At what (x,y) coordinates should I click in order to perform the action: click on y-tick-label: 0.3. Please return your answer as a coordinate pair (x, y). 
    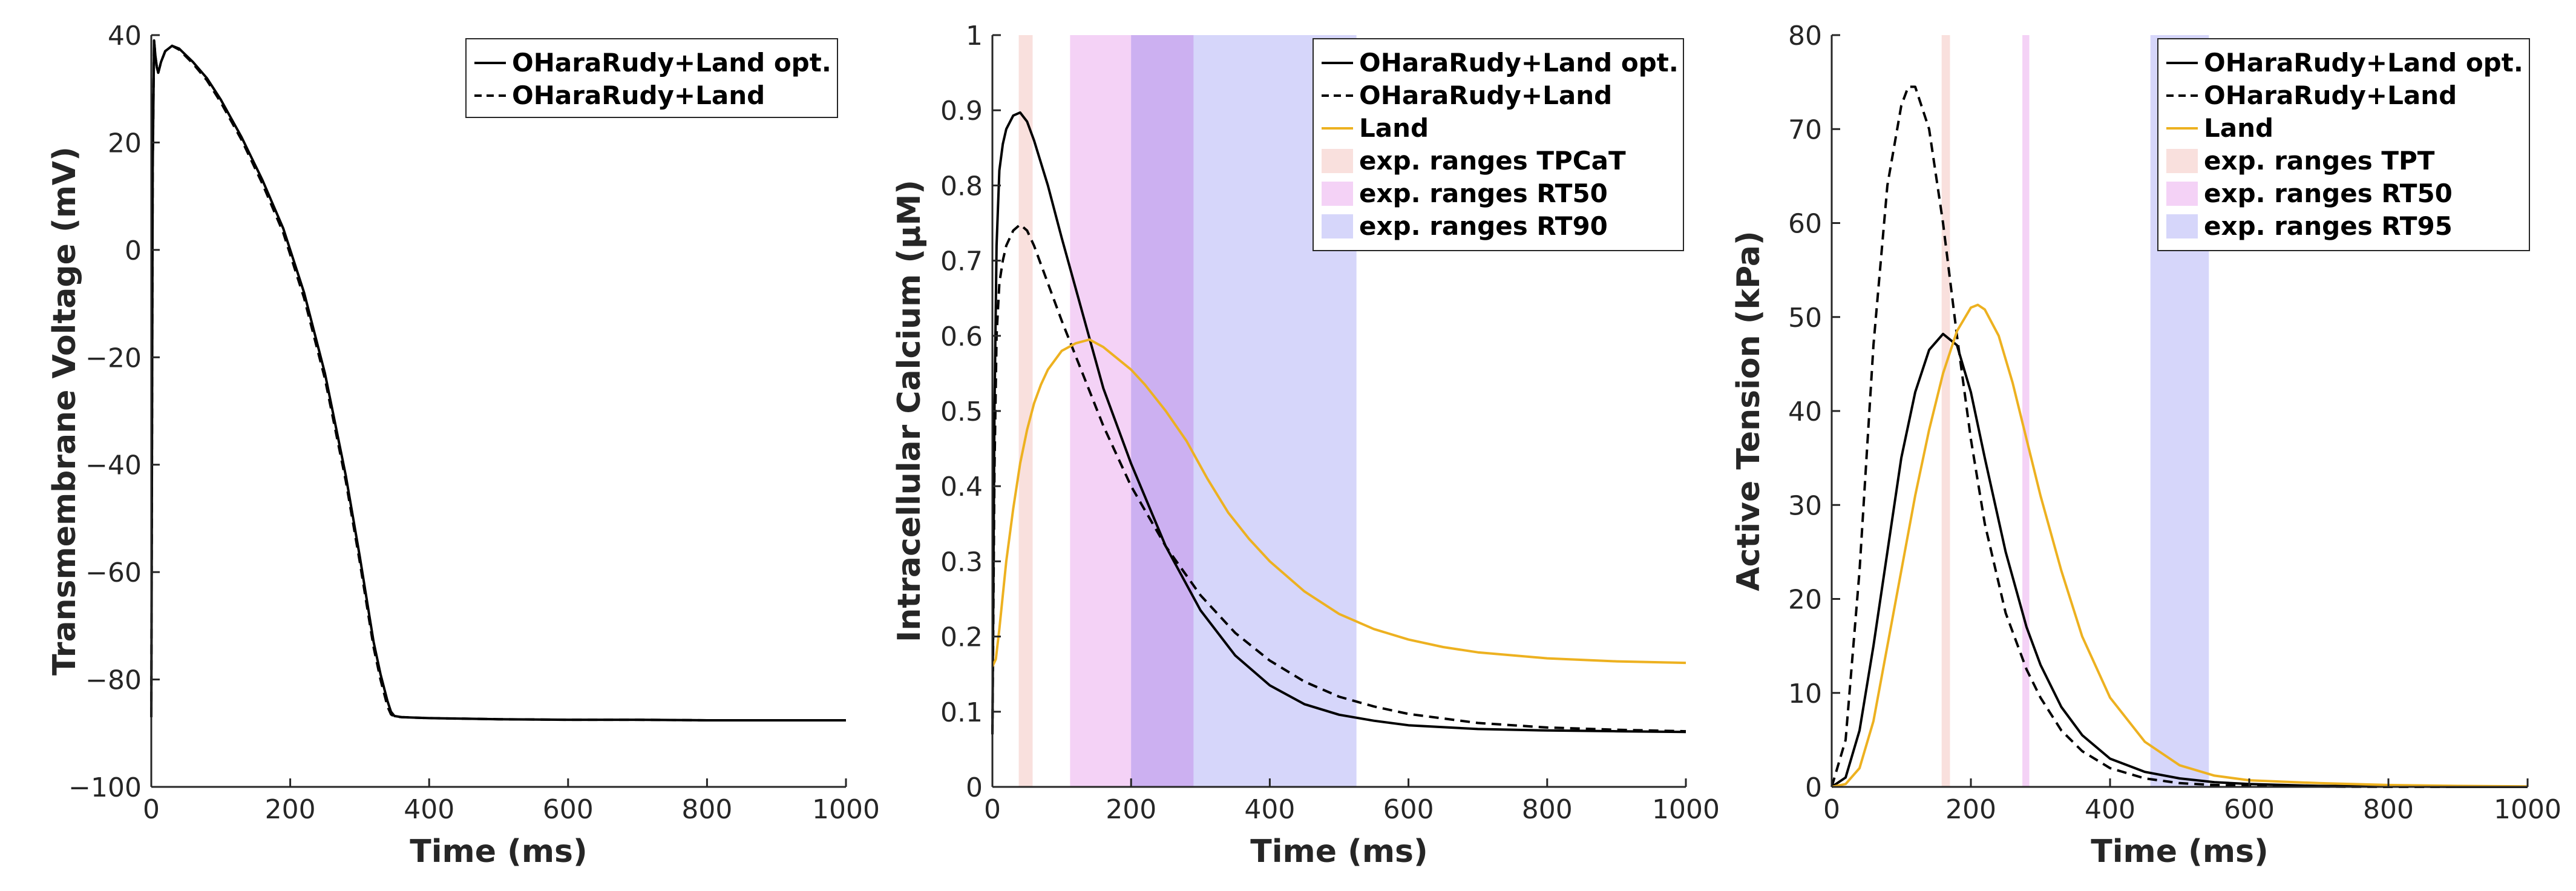
    Looking at the image, I should click on (961, 562).